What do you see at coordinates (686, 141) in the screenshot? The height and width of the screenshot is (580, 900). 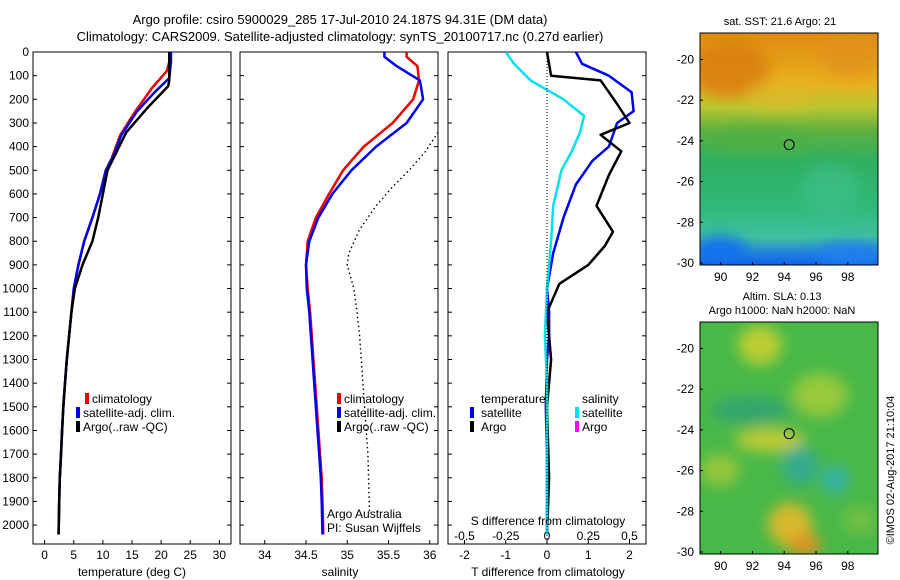 I see `map-y-tick-label: -24` at bounding box center [686, 141].